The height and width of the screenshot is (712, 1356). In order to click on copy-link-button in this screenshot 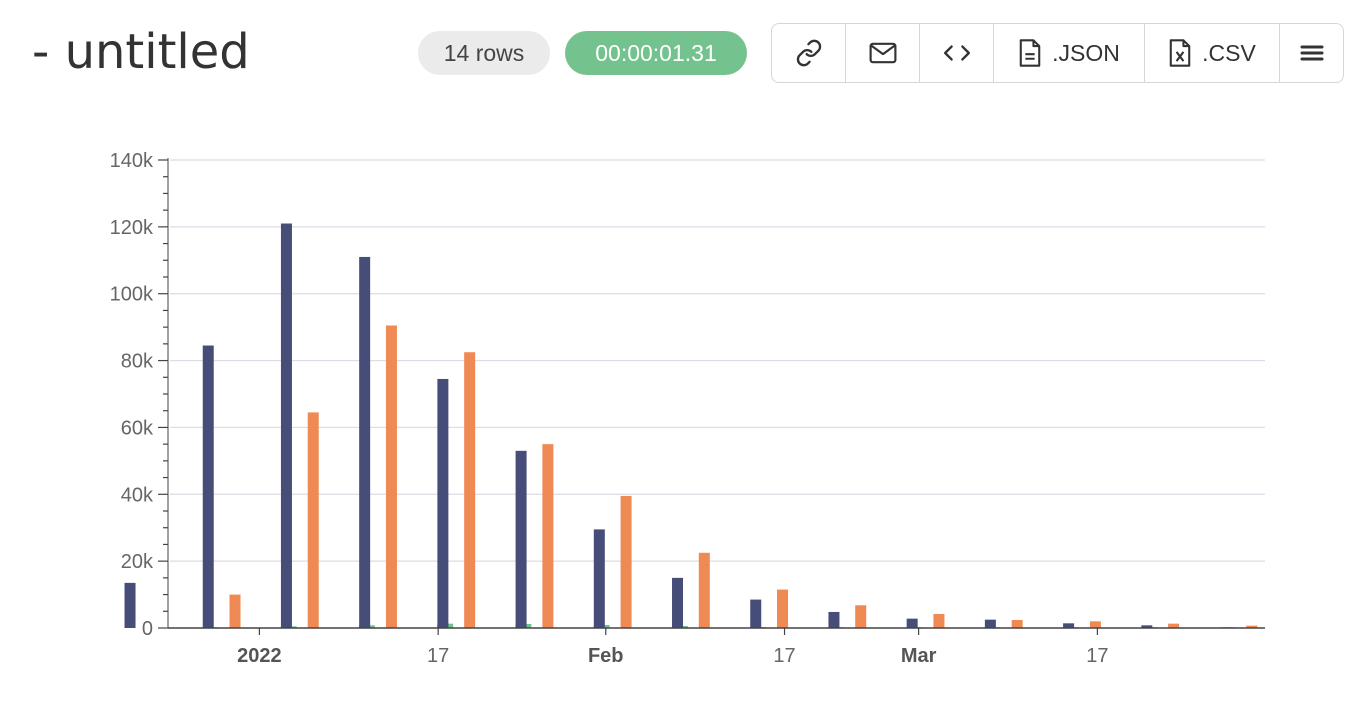, I will do `click(809, 53)`.